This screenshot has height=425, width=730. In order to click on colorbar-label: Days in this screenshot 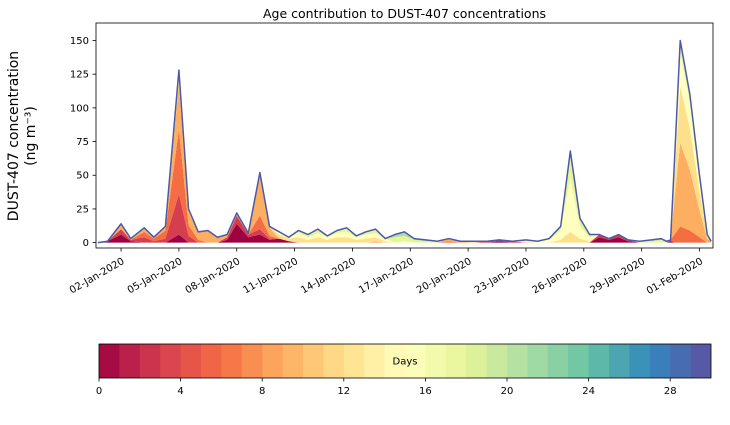, I will do `click(405, 362)`.